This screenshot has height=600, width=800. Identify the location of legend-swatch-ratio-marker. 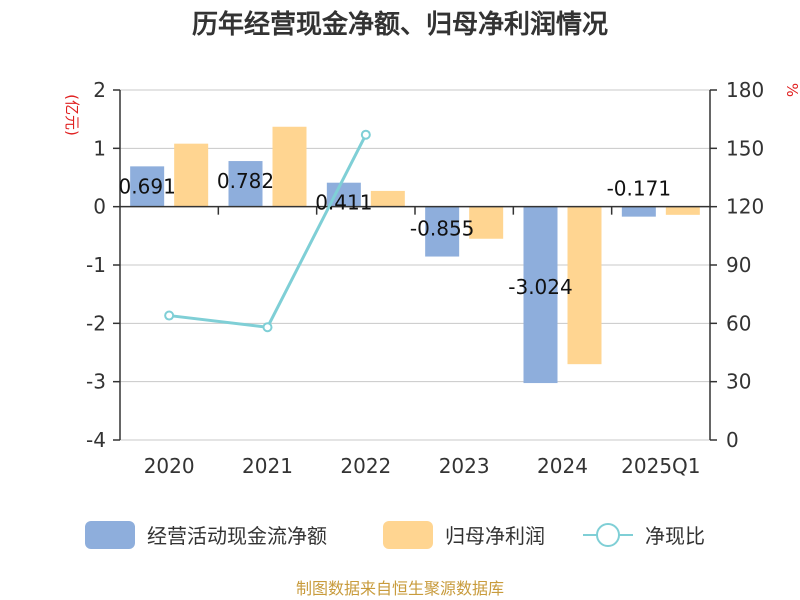
(608, 535).